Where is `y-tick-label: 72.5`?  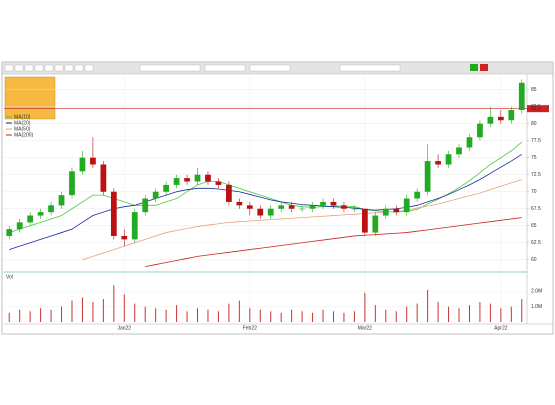
y-tick-label: 72.5 is located at coordinates (536, 175).